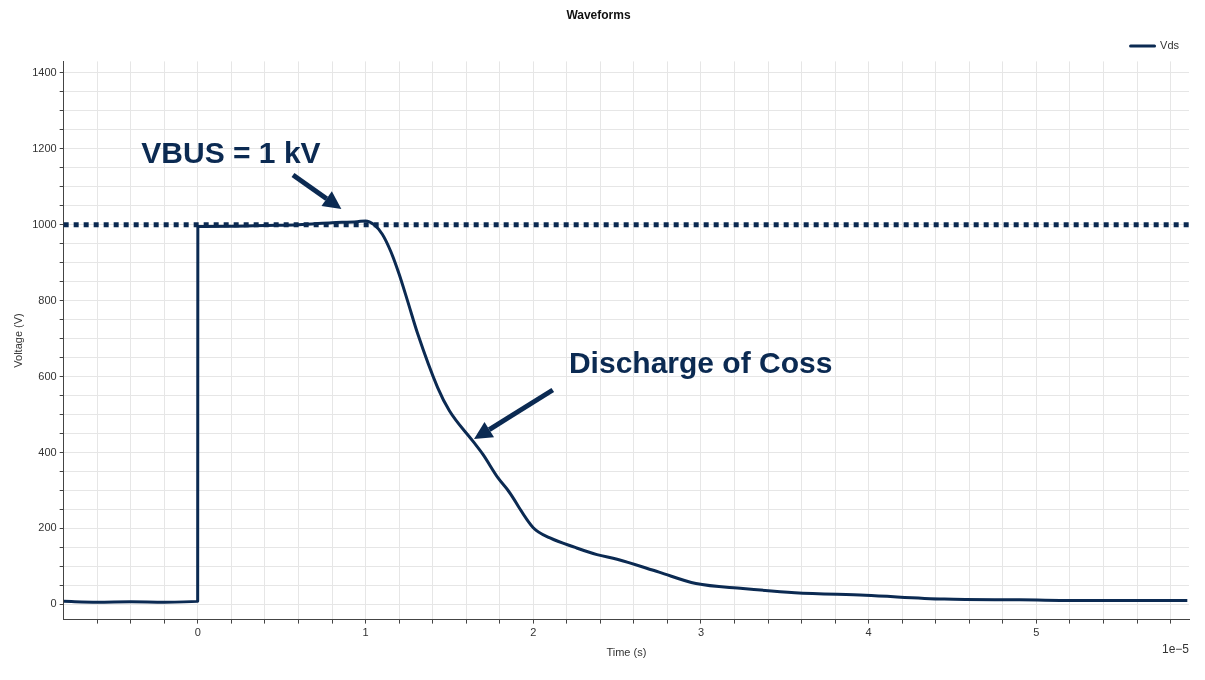  Describe the element at coordinates (533, 632) in the screenshot. I see `x-tick-label: 2` at that location.